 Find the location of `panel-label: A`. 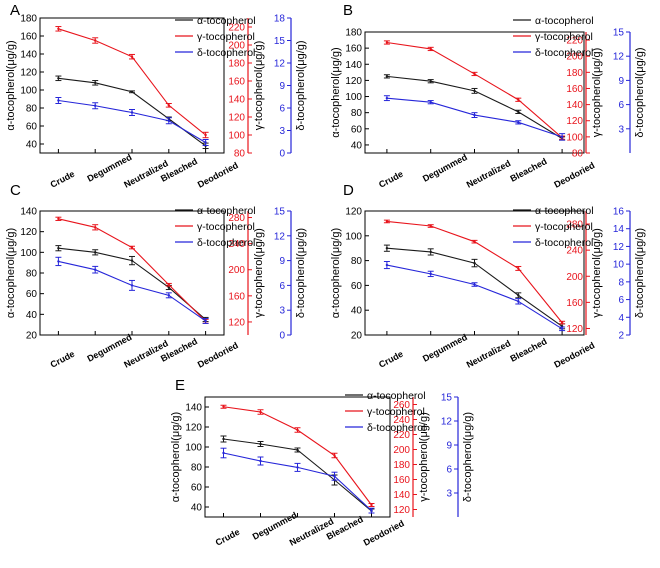

panel-label: A is located at coordinates (15, 10).